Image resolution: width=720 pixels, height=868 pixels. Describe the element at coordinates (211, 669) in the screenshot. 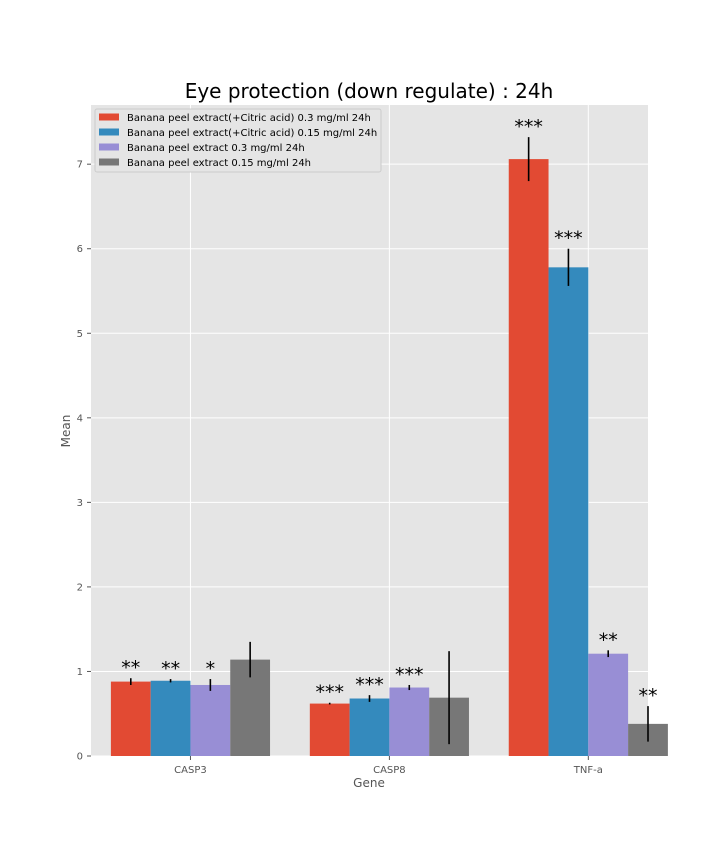

I see `significance-marker: *` at that location.